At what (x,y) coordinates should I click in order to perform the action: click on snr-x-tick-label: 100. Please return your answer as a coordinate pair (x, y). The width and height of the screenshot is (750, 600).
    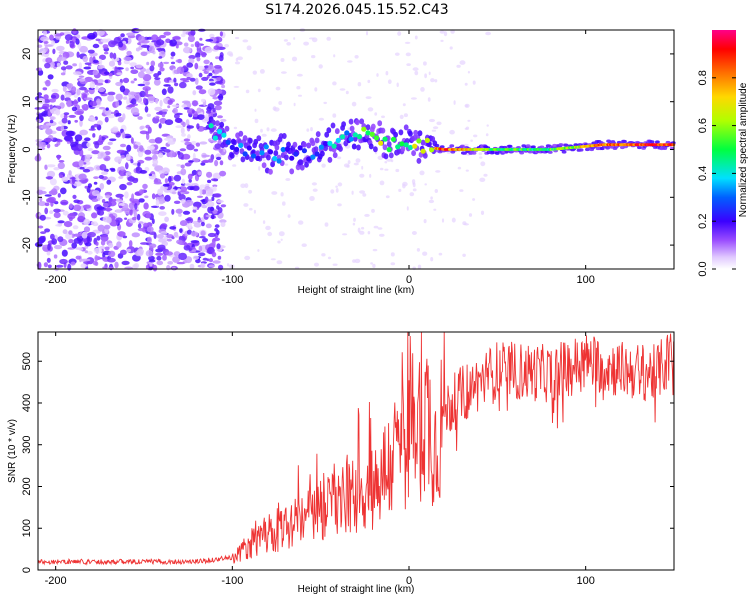
    Looking at the image, I should click on (585, 581).